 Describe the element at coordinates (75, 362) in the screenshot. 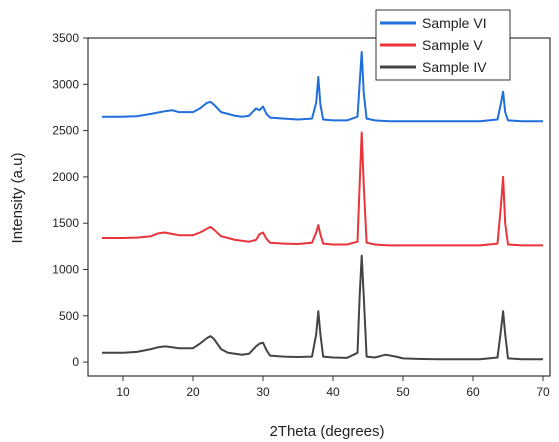

I see `y-tick-label-0: 0` at that location.